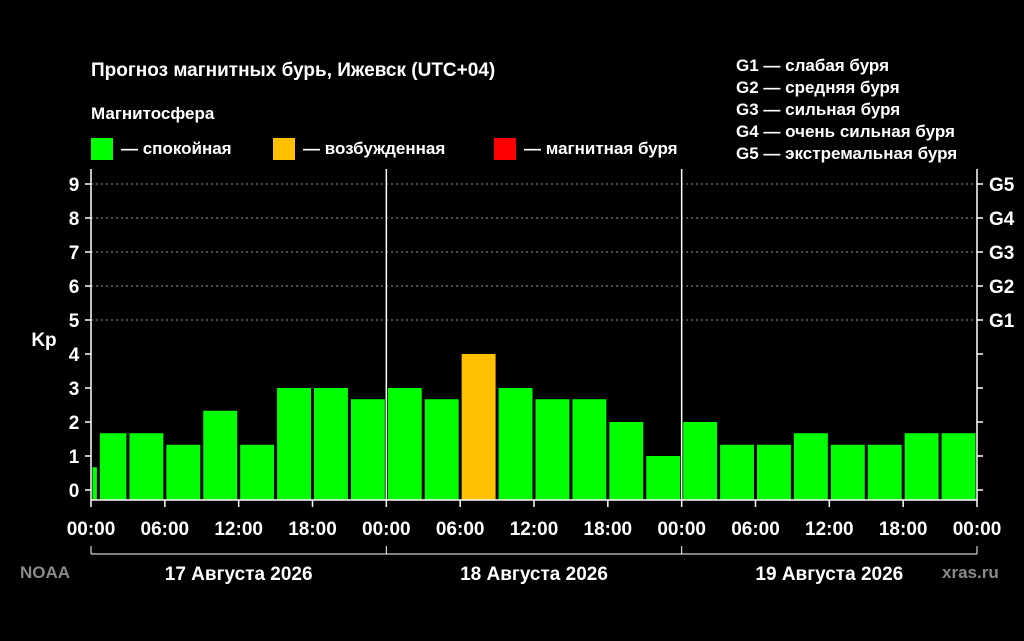  What do you see at coordinates (505, 149) in the screenshot?
I see `legend-swatch-storm` at bounding box center [505, 149].